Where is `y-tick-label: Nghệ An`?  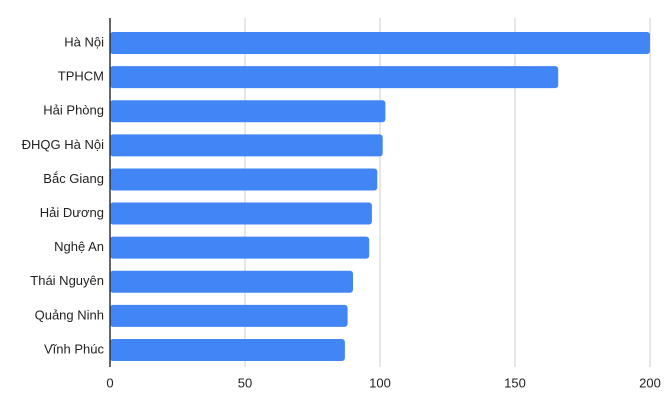
y-tick-label: Nghệ An is located at coordinates (79, 246).